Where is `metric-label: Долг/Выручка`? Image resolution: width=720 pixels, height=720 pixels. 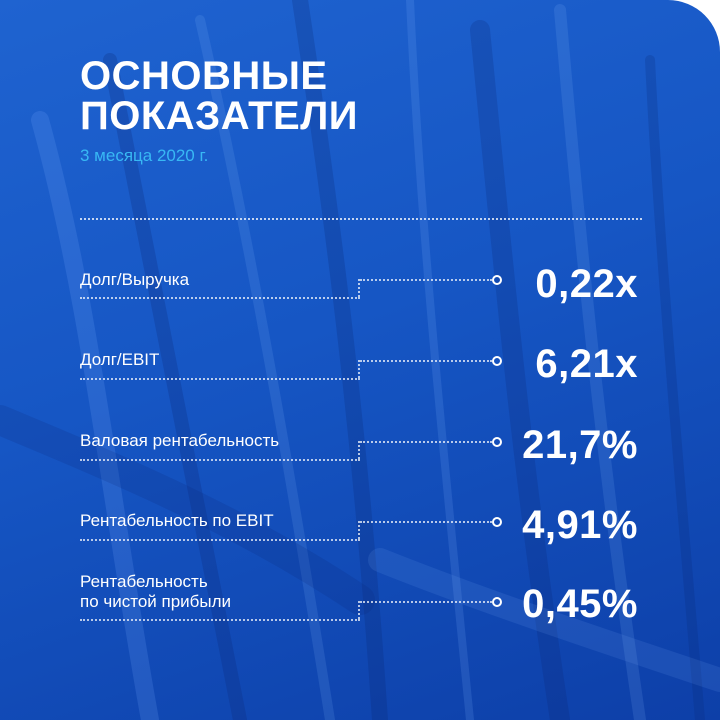 metric-label: Долг/Выручка is located at coordinates (135, 279).